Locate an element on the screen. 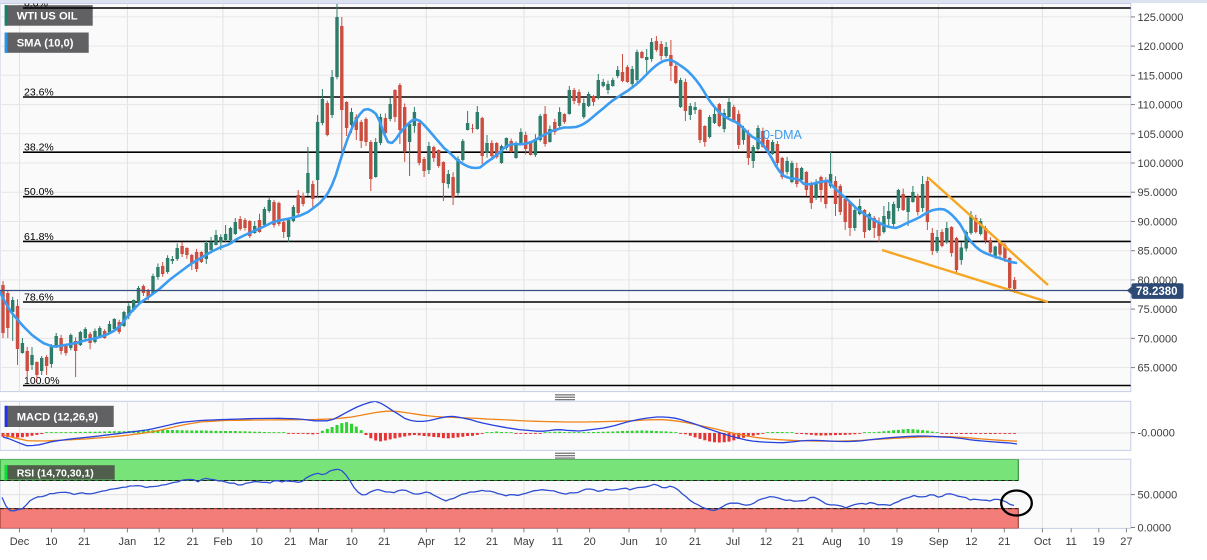 This screenshot has width=1207, height=560. svg-text: 50.0% is located at coordinates (39, 192).